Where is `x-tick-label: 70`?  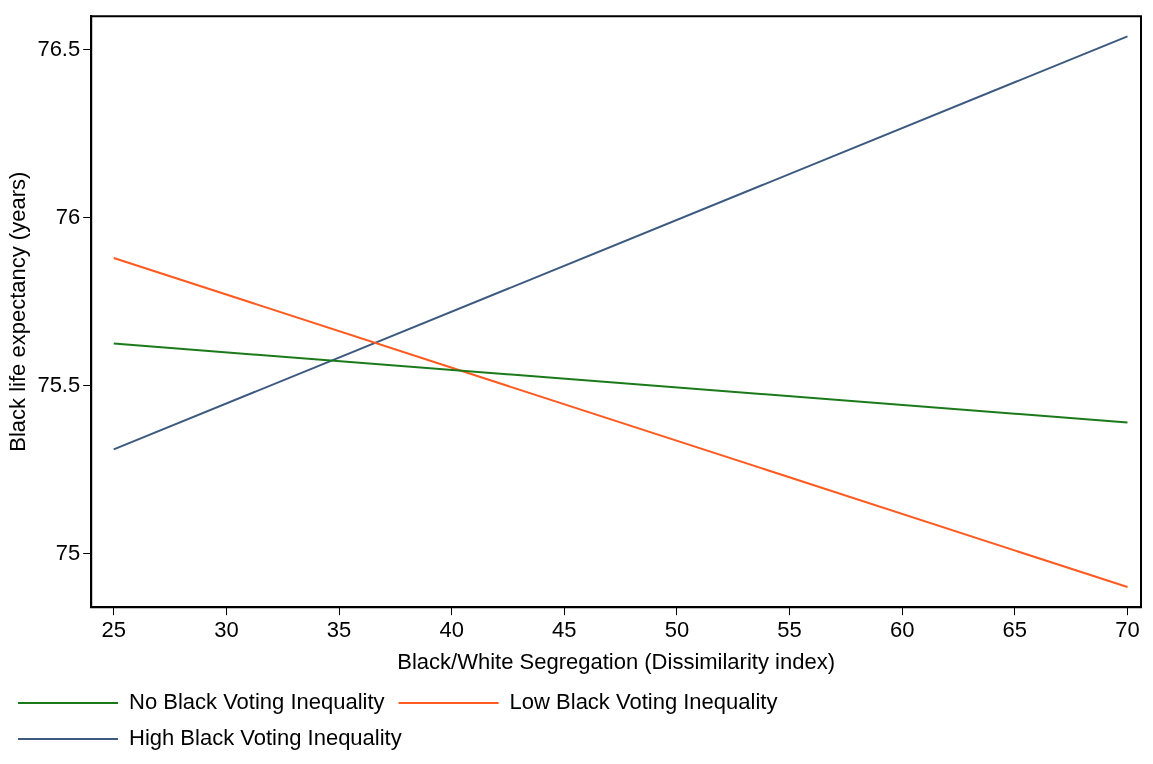
x-tick-label: 70 is located at coordinates (1127, 630).